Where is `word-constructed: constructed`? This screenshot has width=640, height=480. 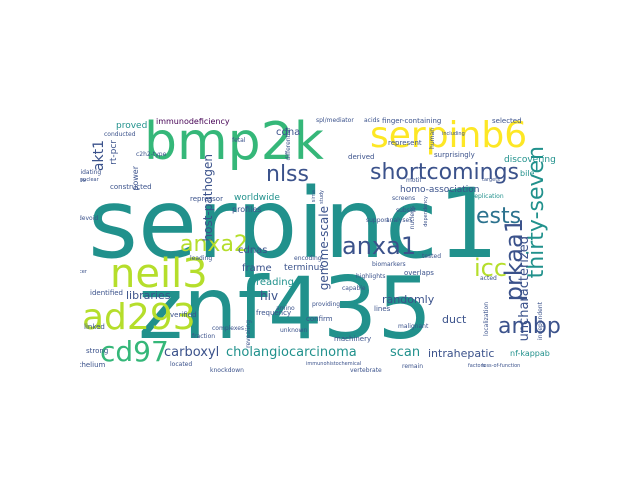
word-constructed: constructed is located at coordinates (131, 187).